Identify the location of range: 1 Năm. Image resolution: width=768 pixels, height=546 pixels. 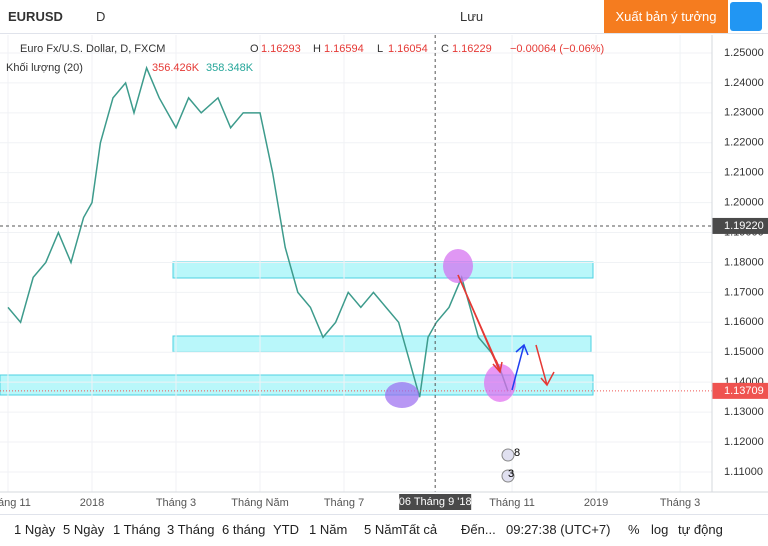
(328, 529).